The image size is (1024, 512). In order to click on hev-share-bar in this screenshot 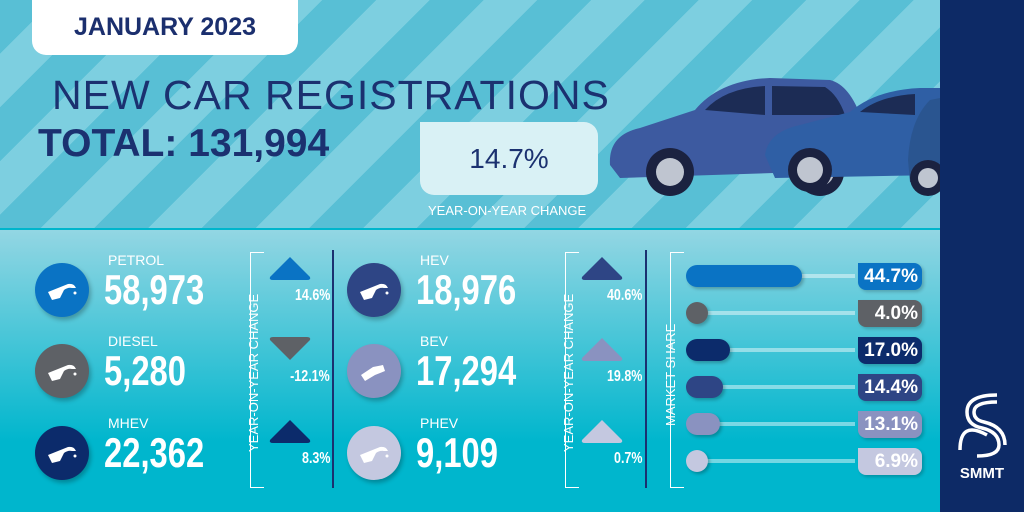, I will do `click(705, 387)`.